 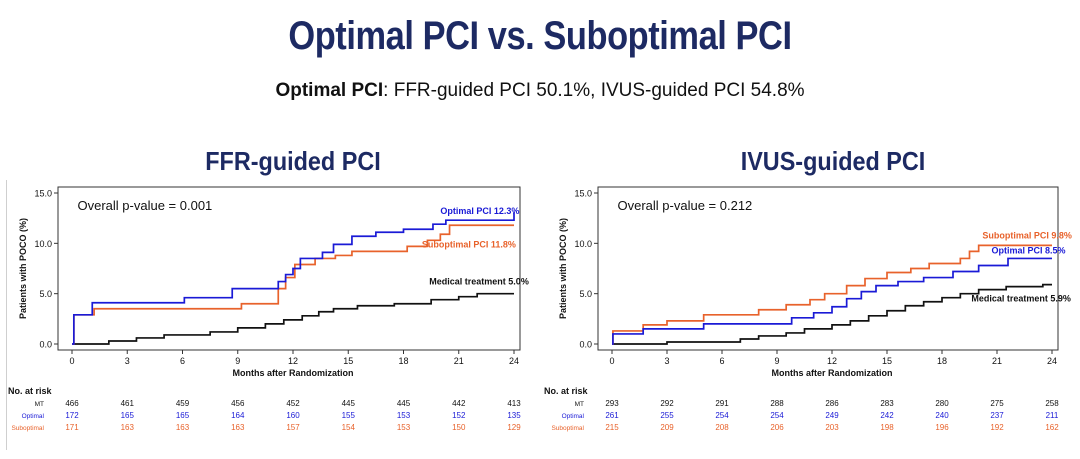 What do you see at coordinates (72, 403) in the screenshot?
I see `risk-value-mt: 466` at bounding box center [72, 403].